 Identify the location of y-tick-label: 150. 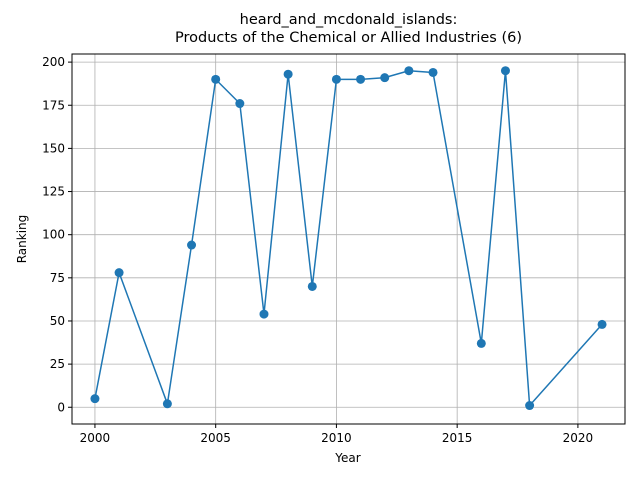
(53, 148).